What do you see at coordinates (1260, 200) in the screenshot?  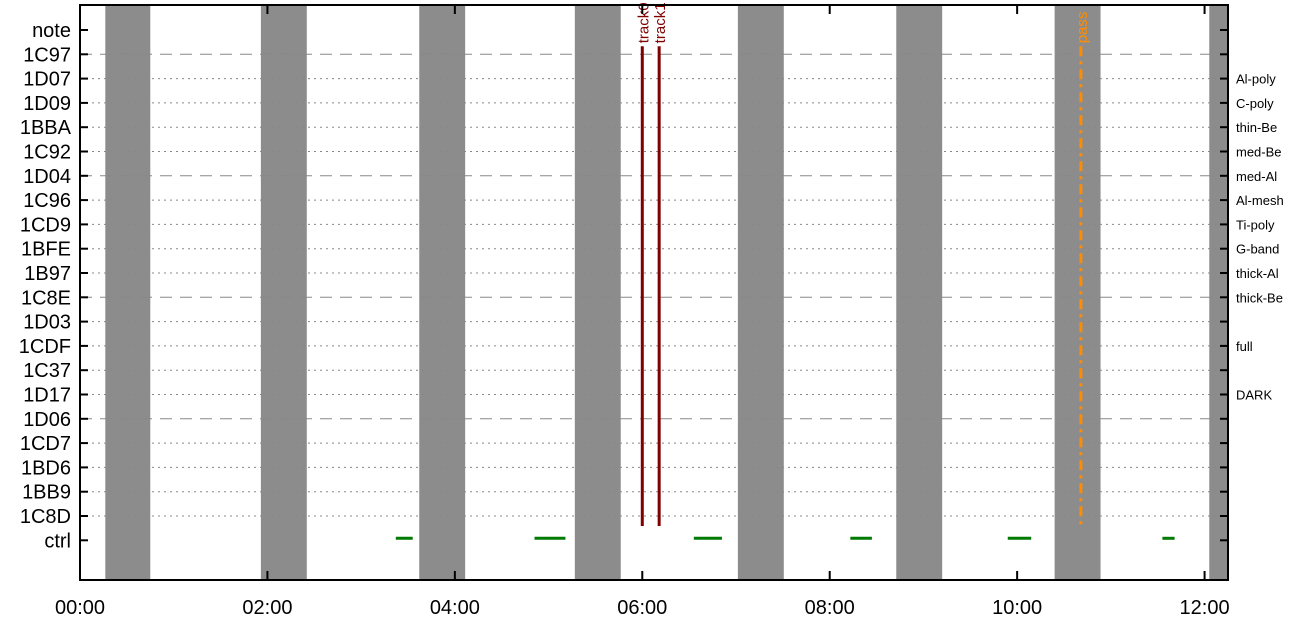 I see `row-note: Al-mesh` at bounding box center [1260, 200].